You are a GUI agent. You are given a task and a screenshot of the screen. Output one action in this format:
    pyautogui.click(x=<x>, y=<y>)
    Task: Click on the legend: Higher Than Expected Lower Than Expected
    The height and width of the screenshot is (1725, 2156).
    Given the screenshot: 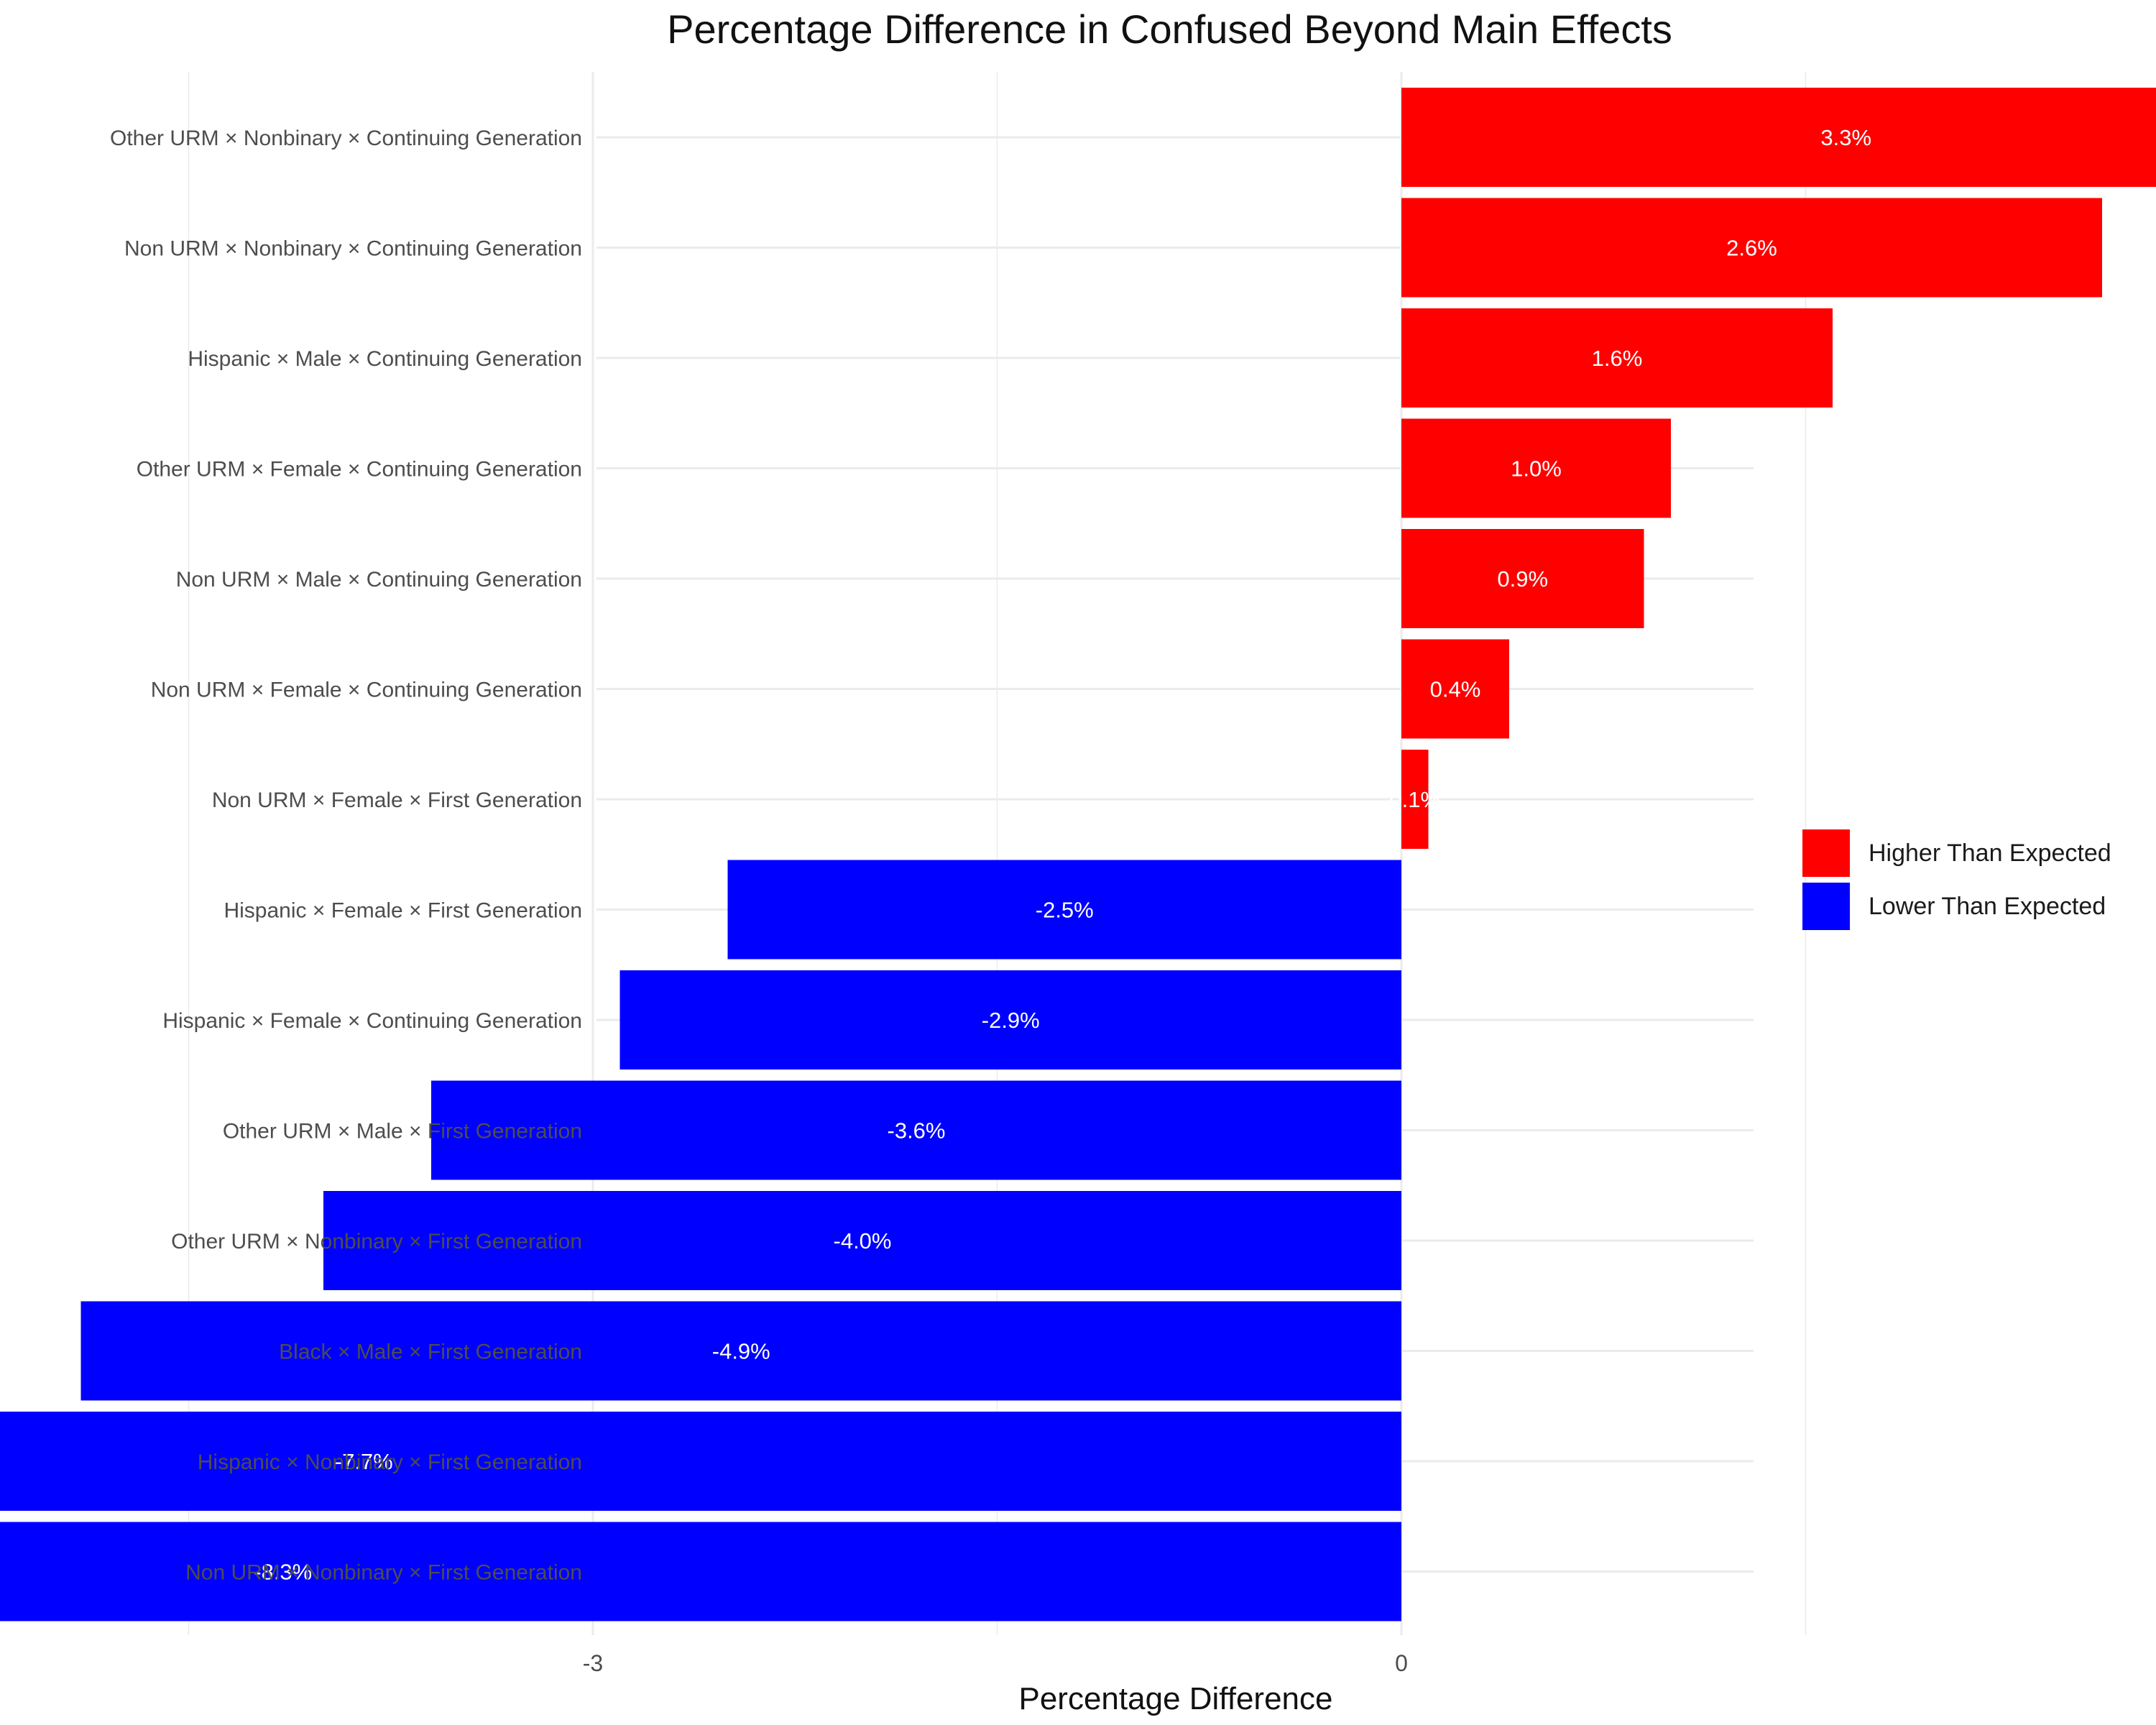 What is the action you would take?
    pyautogui.click(x=1957, y=880)
    